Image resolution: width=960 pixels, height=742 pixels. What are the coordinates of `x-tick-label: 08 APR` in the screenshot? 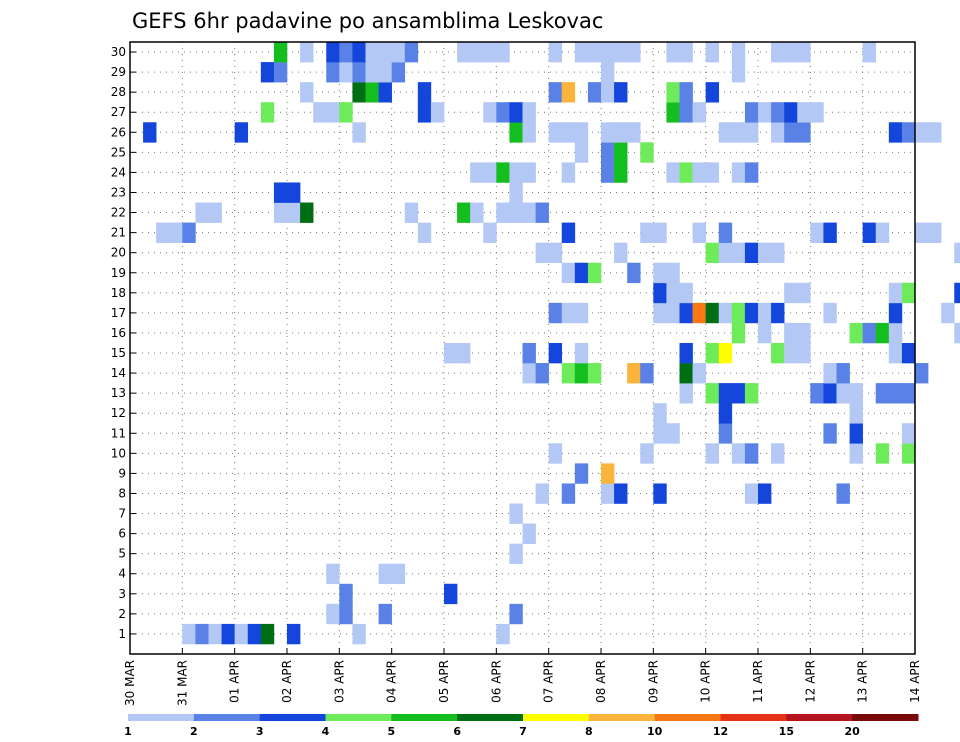 It's located at (601, 681).